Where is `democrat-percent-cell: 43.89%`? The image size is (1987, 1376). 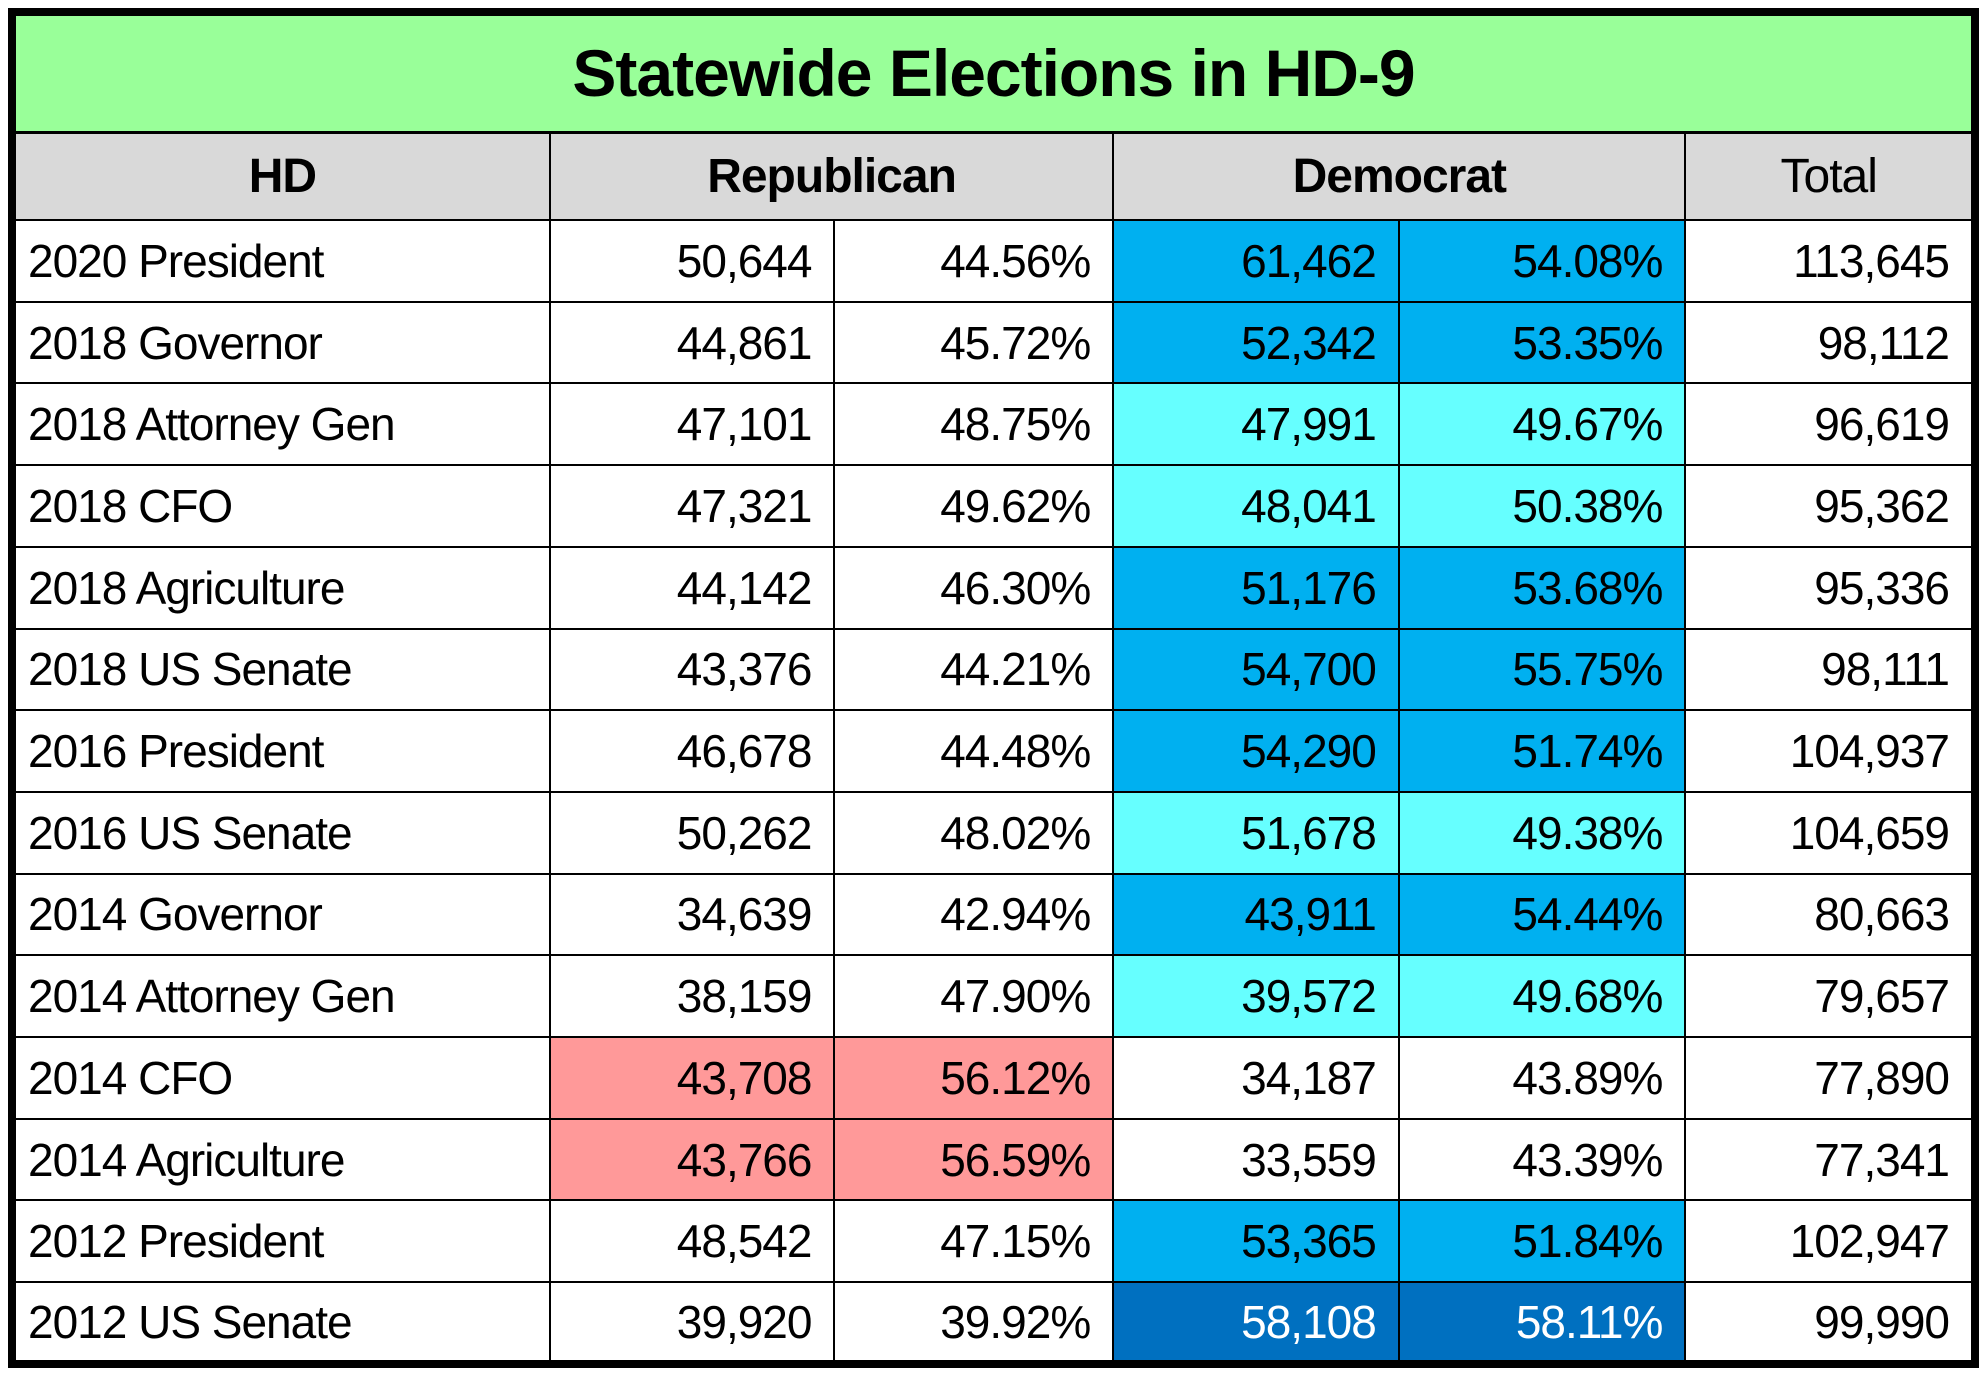
democrat-percent-cell: 43.89% is located at coordinates (1542, 1078).